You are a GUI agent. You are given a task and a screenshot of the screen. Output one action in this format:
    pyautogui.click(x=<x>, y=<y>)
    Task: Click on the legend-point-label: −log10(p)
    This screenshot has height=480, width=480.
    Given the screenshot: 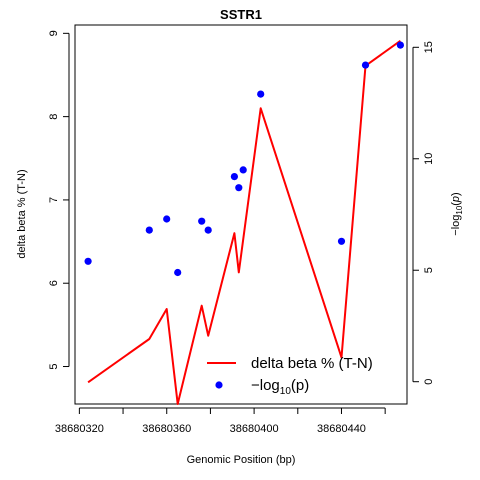 What is the action you would take?
    pyautogui.click(x=280, y=387)
    